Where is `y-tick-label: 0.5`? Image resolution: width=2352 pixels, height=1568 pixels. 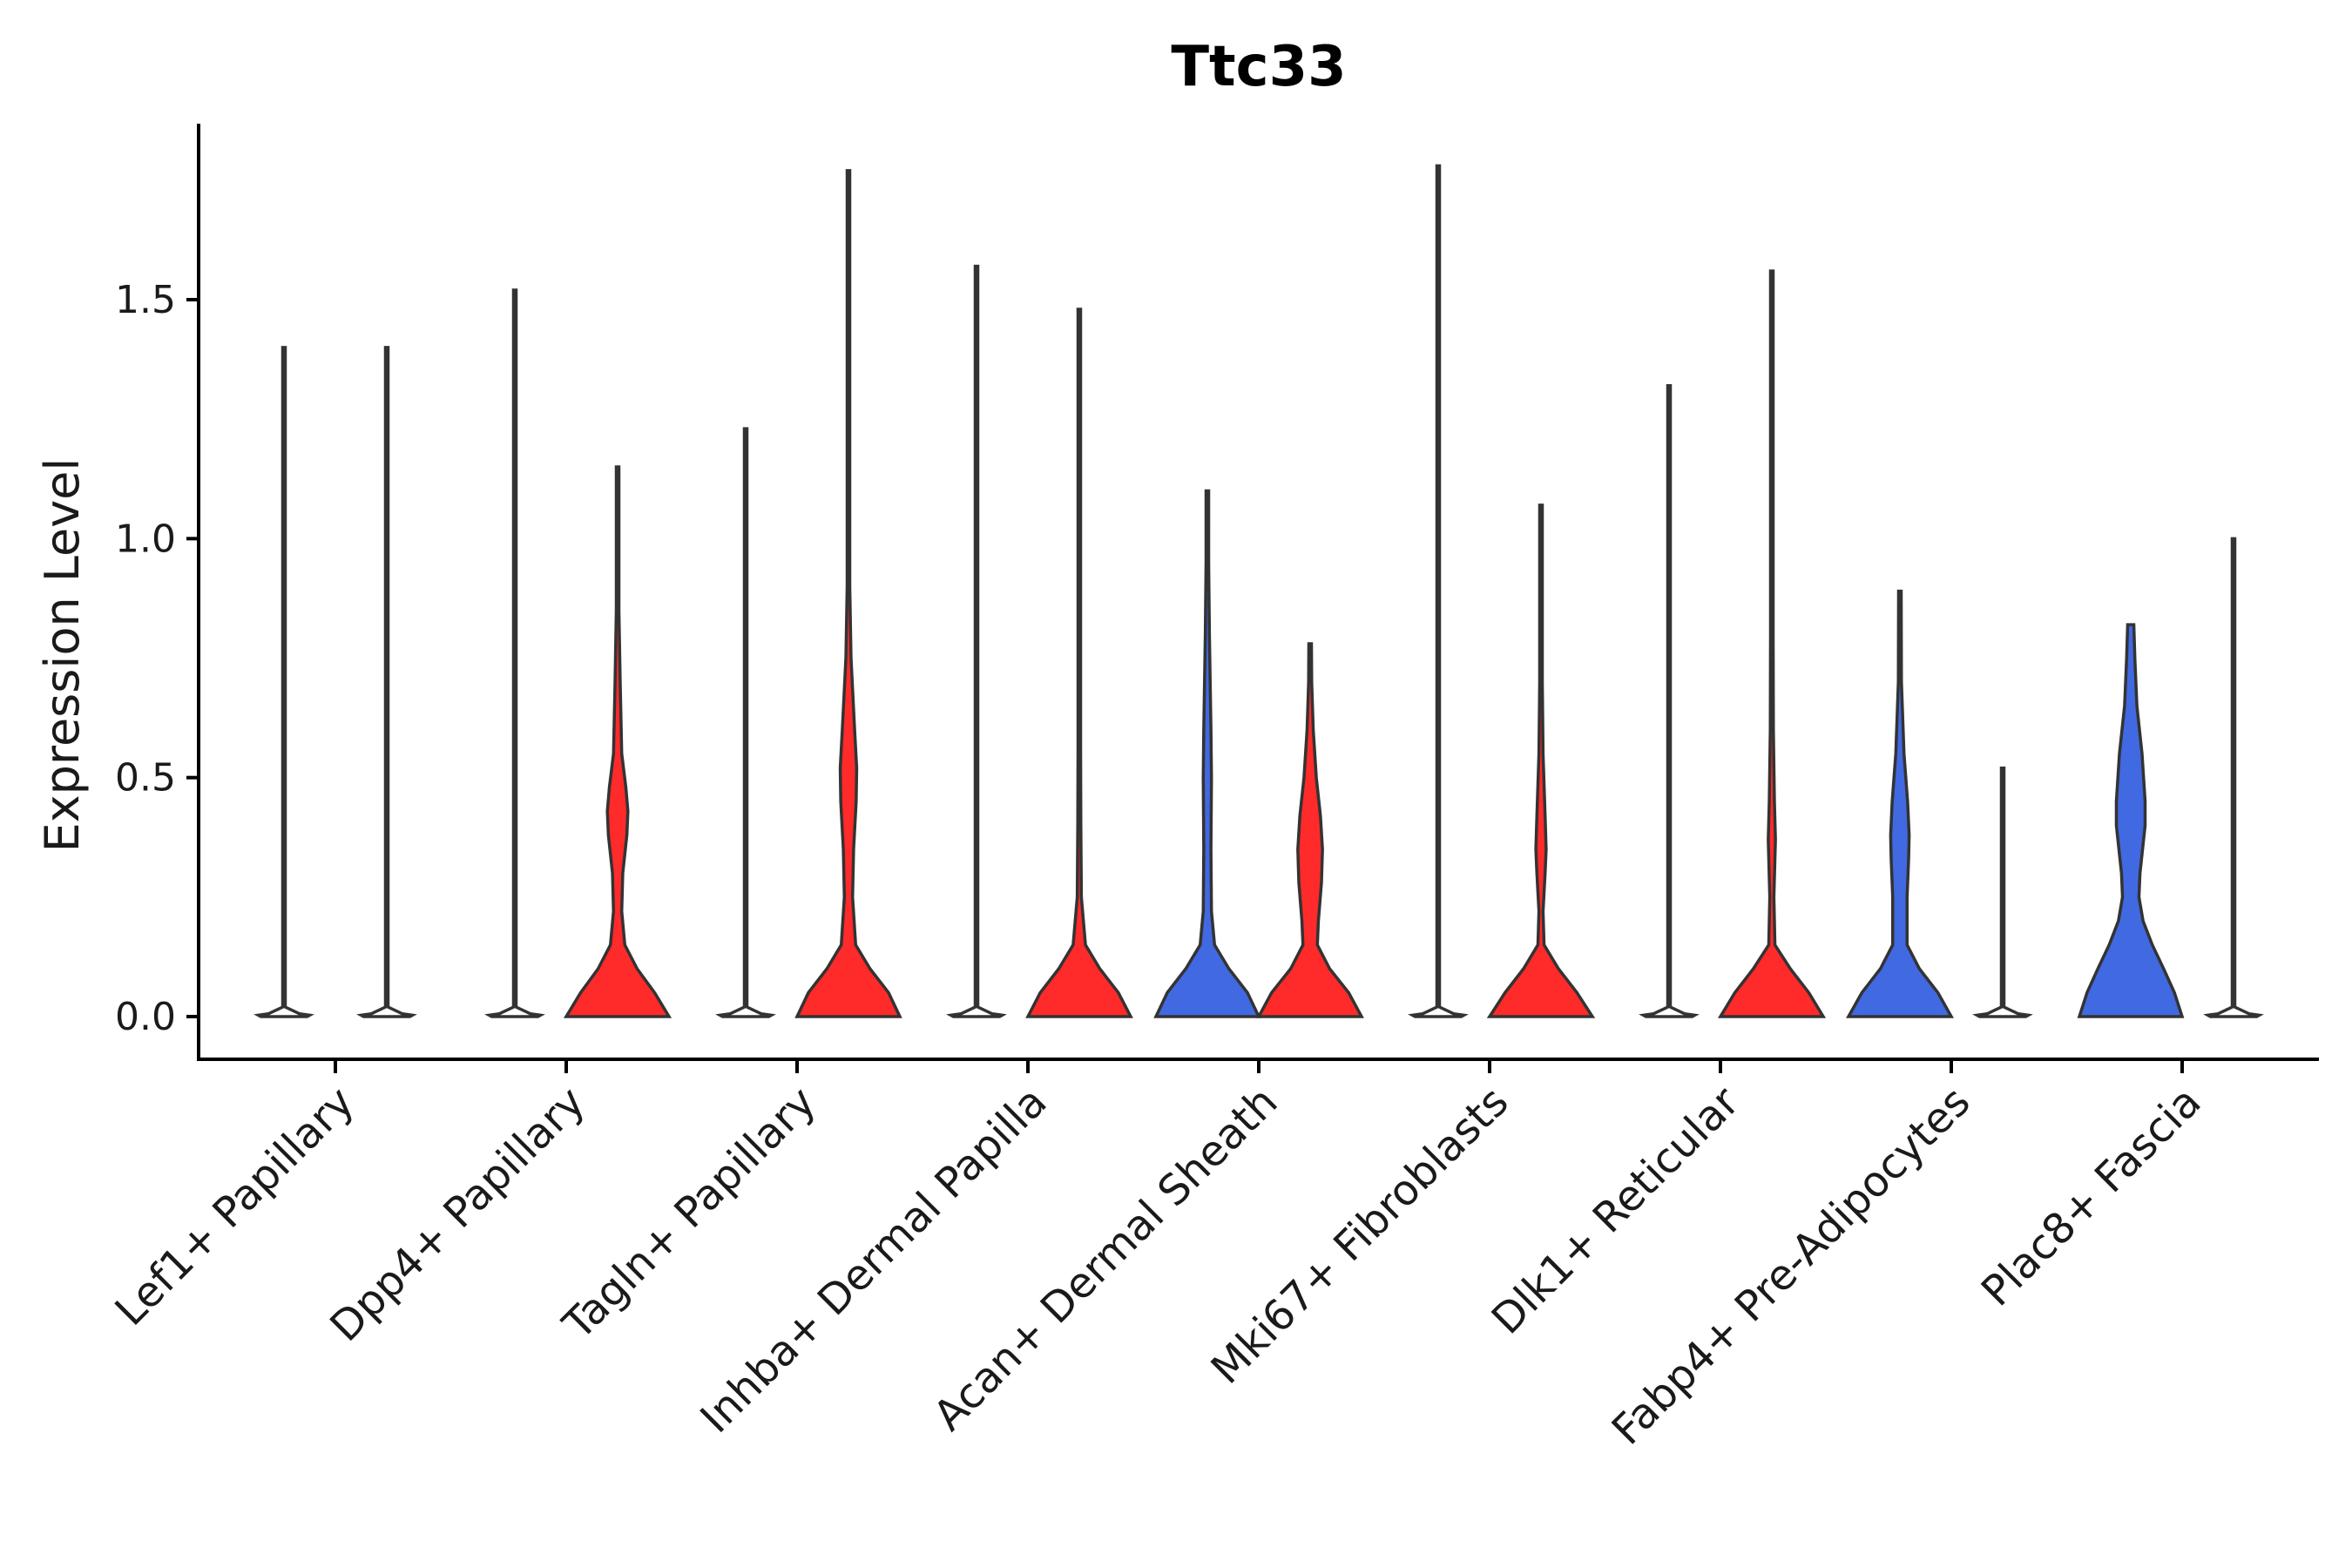
y-tick-label: 0.5 is located at coordinates (145, 778).